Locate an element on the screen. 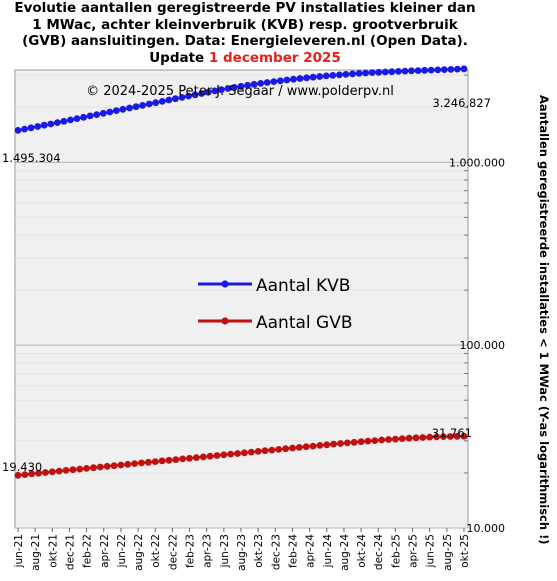 The image size is (557, 581). y-tick-label: 1.000.000 is located at coordinates (477, 162).